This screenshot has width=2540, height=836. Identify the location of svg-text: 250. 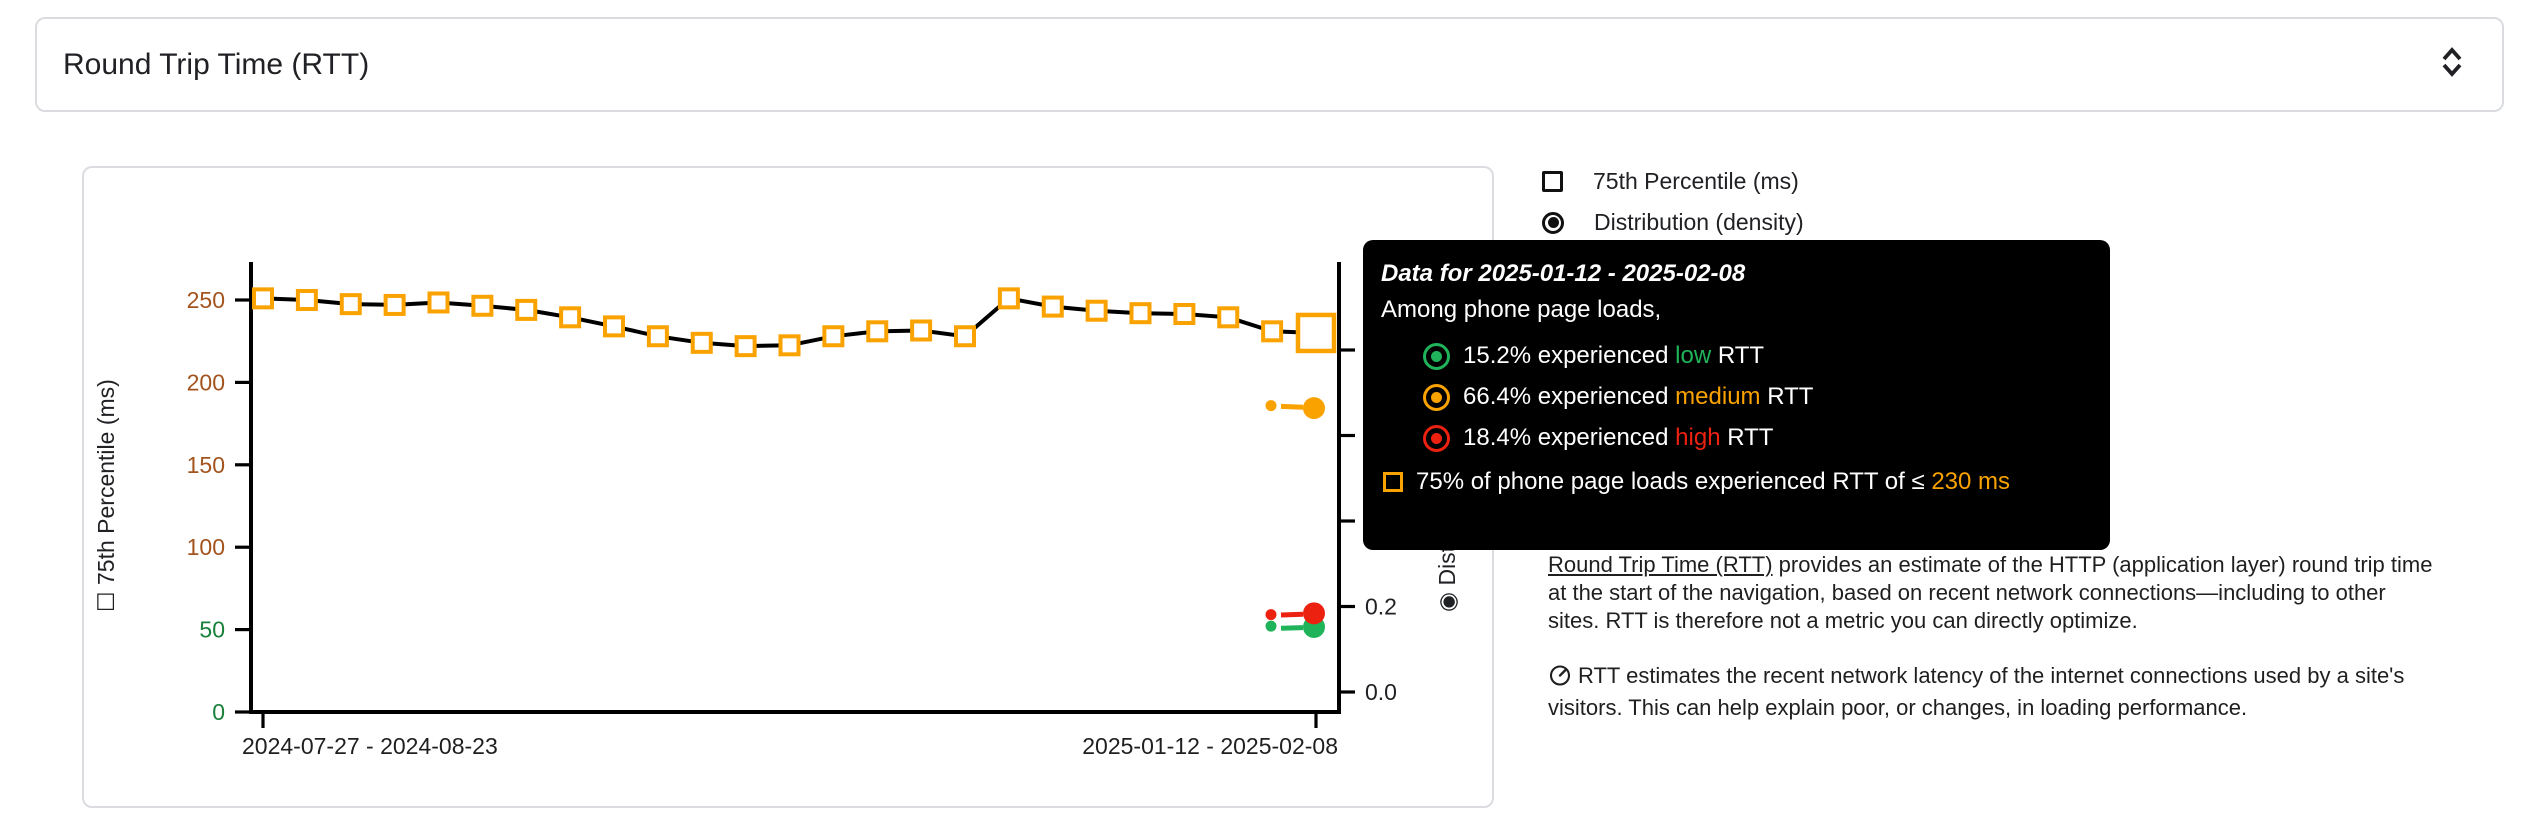
(206, 300).